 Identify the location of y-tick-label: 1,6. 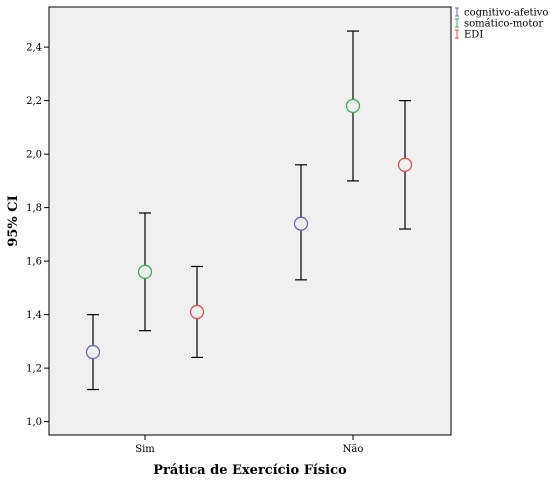
(34, 262).